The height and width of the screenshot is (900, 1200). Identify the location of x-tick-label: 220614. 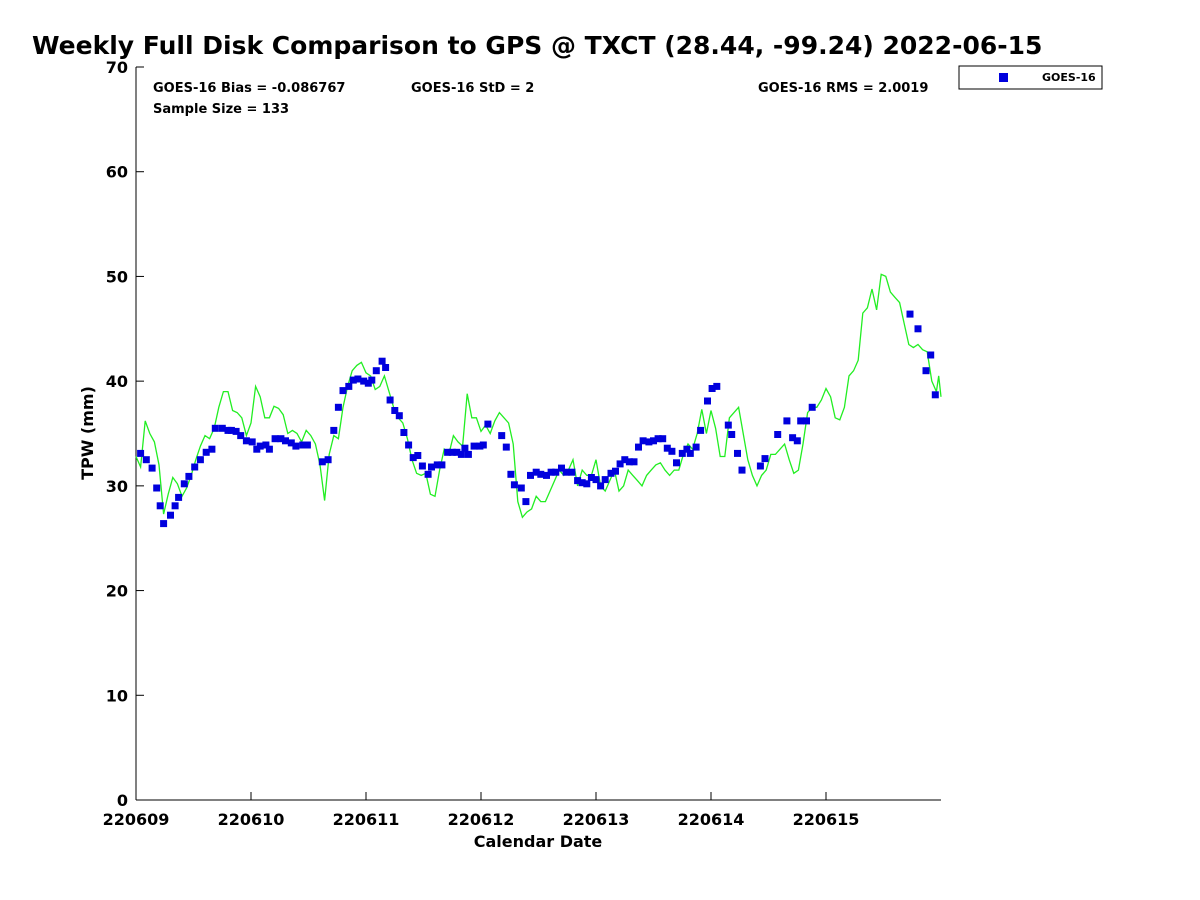
(711, 819).